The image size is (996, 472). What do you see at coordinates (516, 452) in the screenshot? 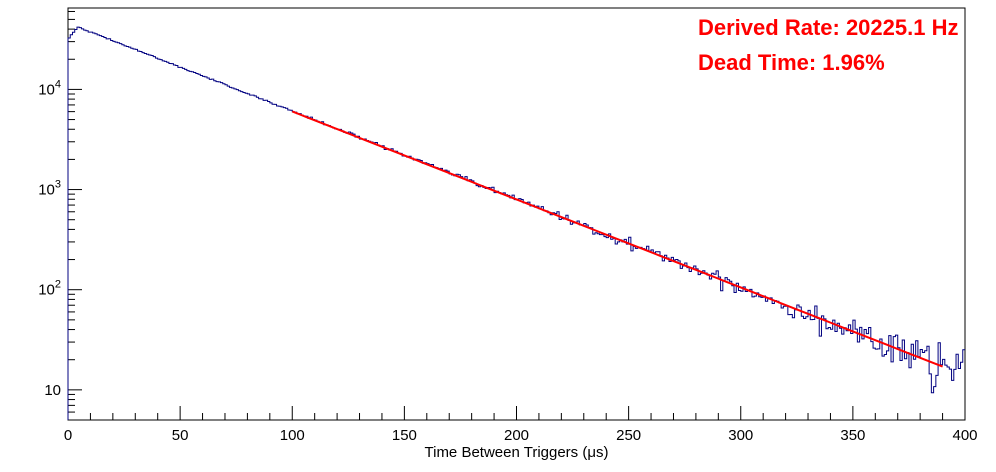
I see `x-axis-title: Time Between Triggers (μs)` at bounding box center [516, 452].